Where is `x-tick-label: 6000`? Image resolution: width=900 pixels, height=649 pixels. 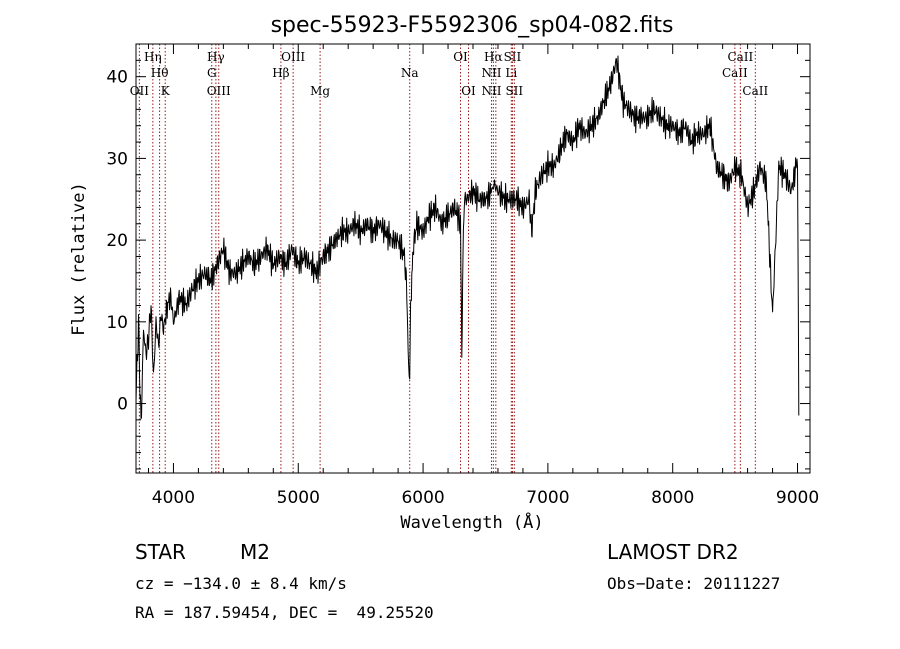
x-tick-label: 6000 is located at coordinates (422, 498).